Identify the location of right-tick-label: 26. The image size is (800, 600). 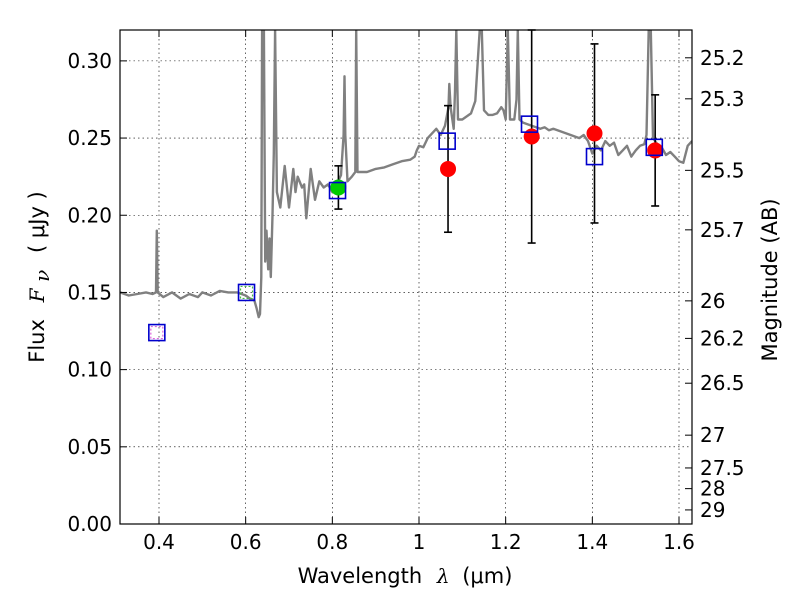
(712, 301).